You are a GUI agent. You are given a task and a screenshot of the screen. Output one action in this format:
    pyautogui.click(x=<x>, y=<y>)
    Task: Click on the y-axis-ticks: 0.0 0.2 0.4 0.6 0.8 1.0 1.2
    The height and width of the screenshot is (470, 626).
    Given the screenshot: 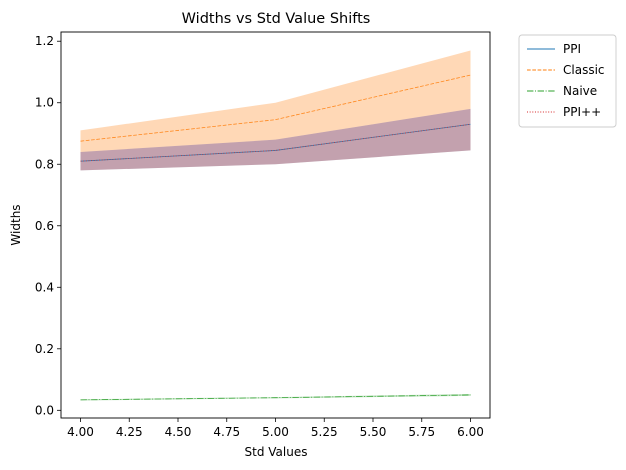 What is the action you would take?
    pyautogui.click(x=48, y=225)
    